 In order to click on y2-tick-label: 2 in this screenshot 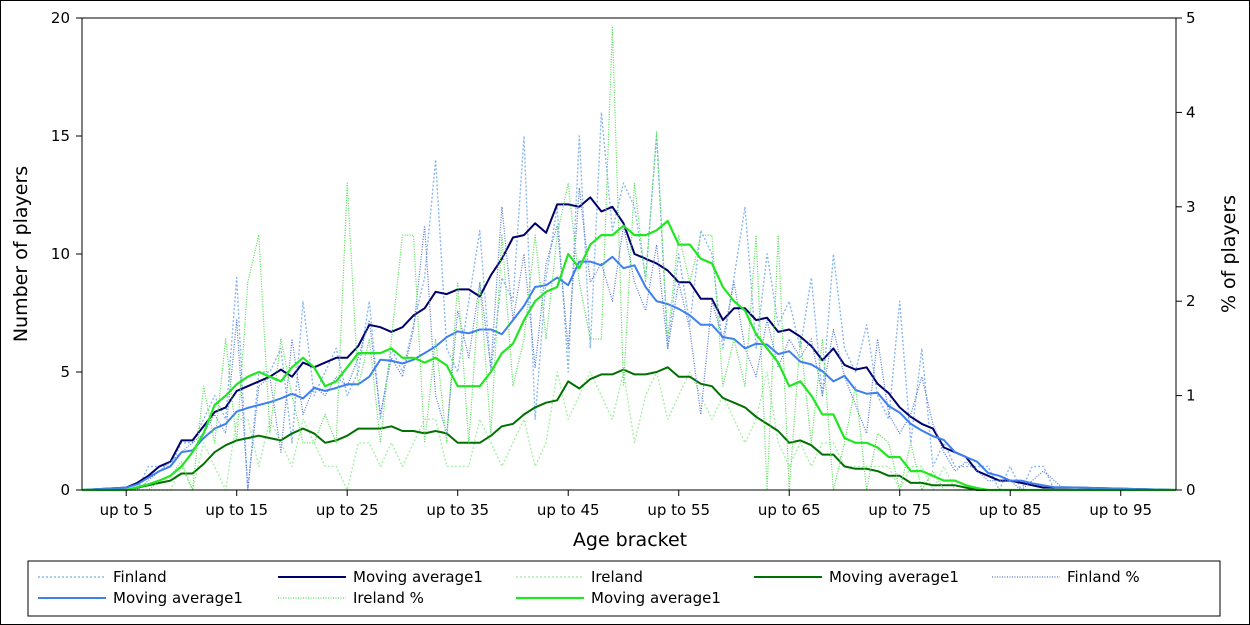, I will do `click(1191, 301)`.